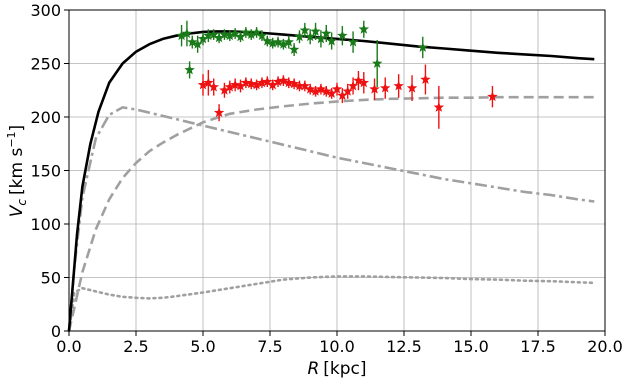  Describe the element at coordinates (337, 346) in the screenshot. I see `x-tick-label: 10.0` at that location.